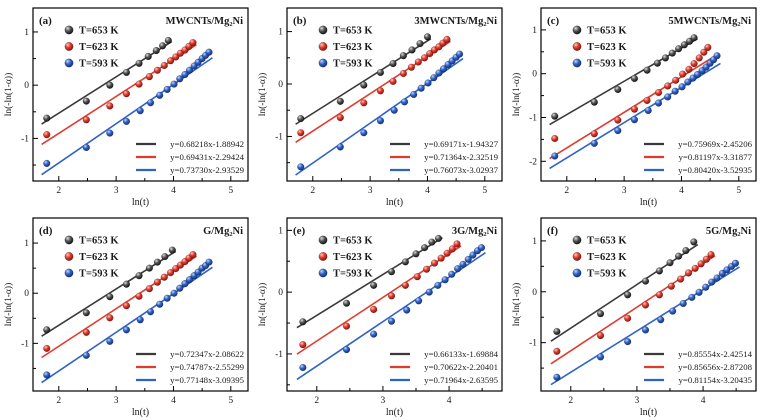 The image size is (762, 420). What do you see at coordinates (461, 367) in the screenshot?
I see `equation-label: y=0.70622x-2.20401` at bounding box center [461, 367].